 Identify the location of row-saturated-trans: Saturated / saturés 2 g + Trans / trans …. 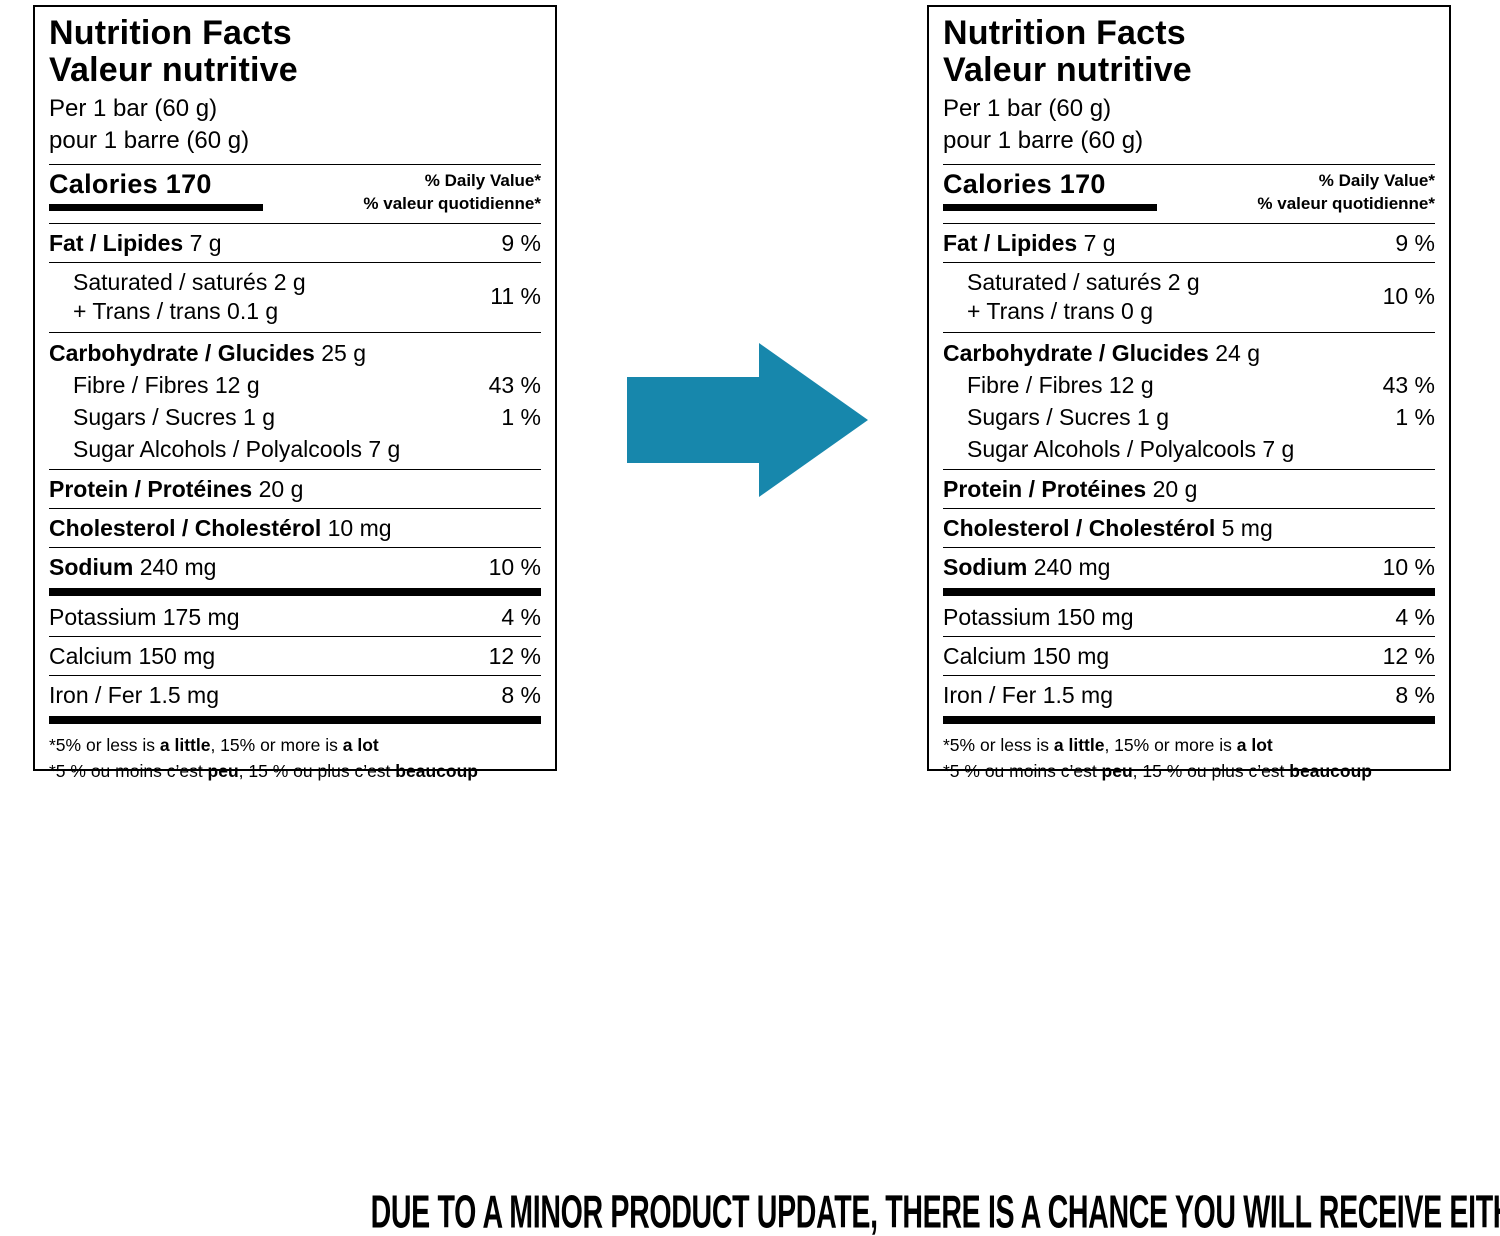
(295, 297).